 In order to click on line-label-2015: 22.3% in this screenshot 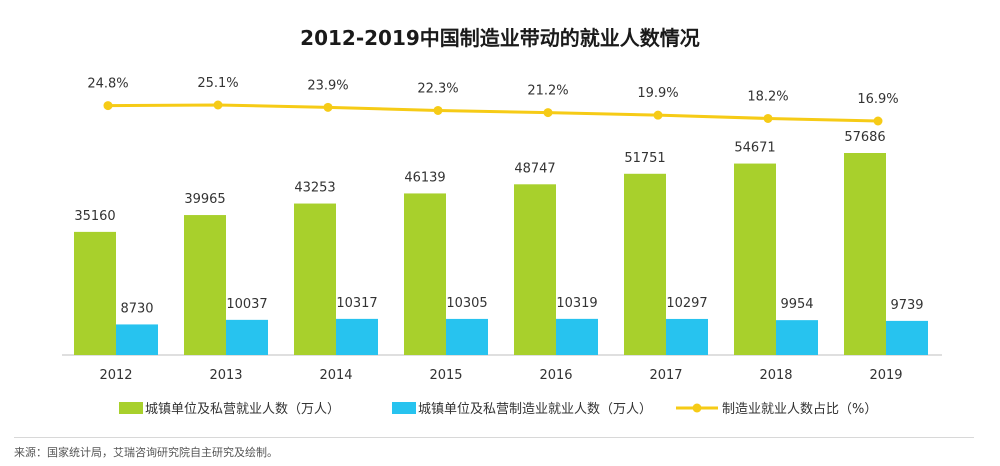, I will do `click(437, 88)`.